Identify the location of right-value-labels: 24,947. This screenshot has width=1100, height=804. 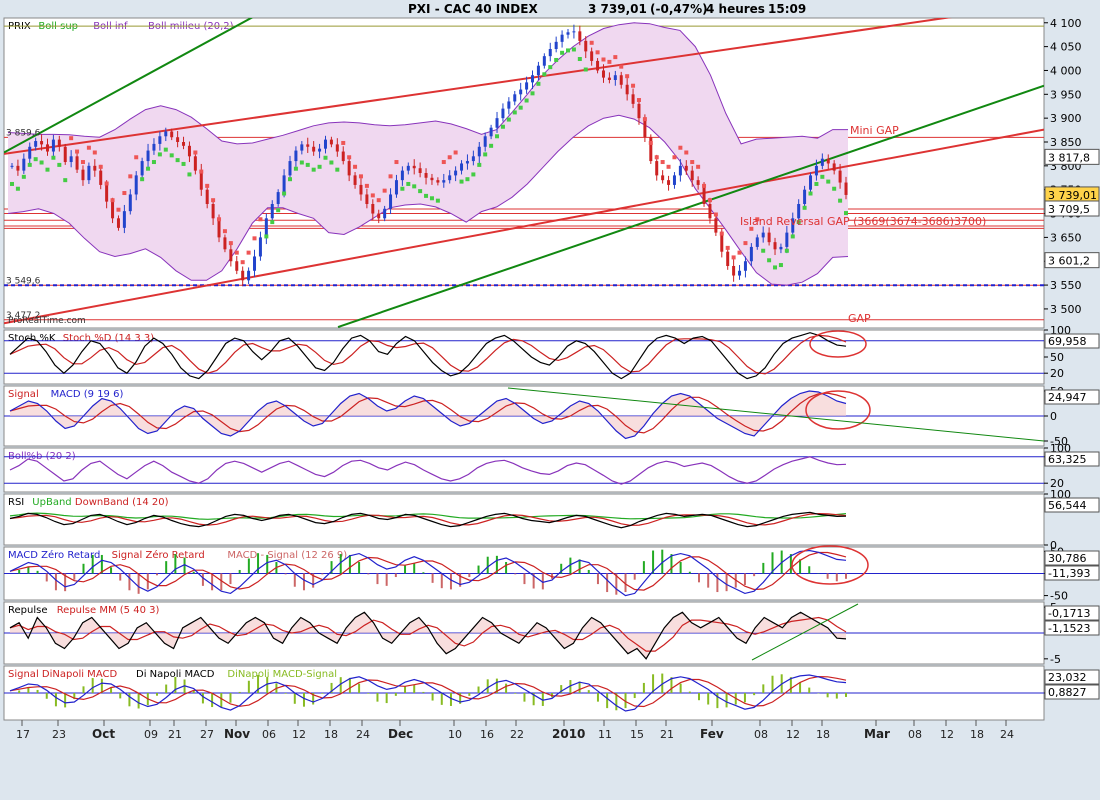
(1072, 397).